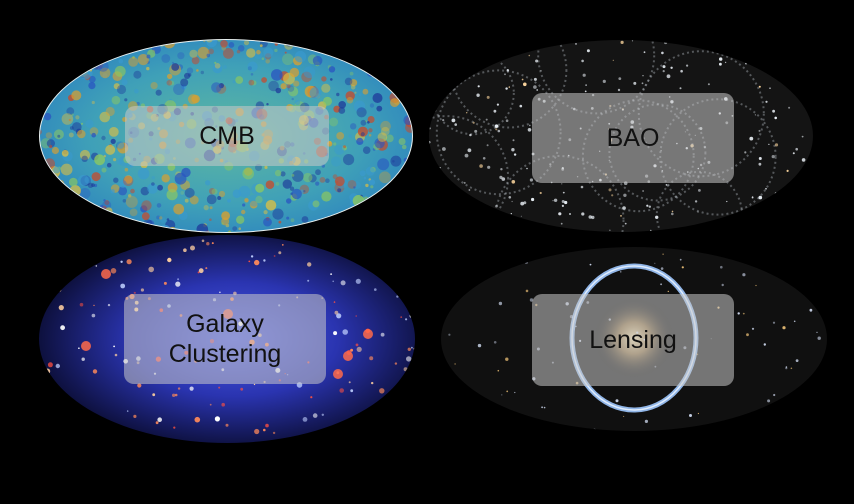 This screenshot has height=504, width=854. I want to click on galaxy-clustering-label: Galaxy Clustering, so click(225, 339).